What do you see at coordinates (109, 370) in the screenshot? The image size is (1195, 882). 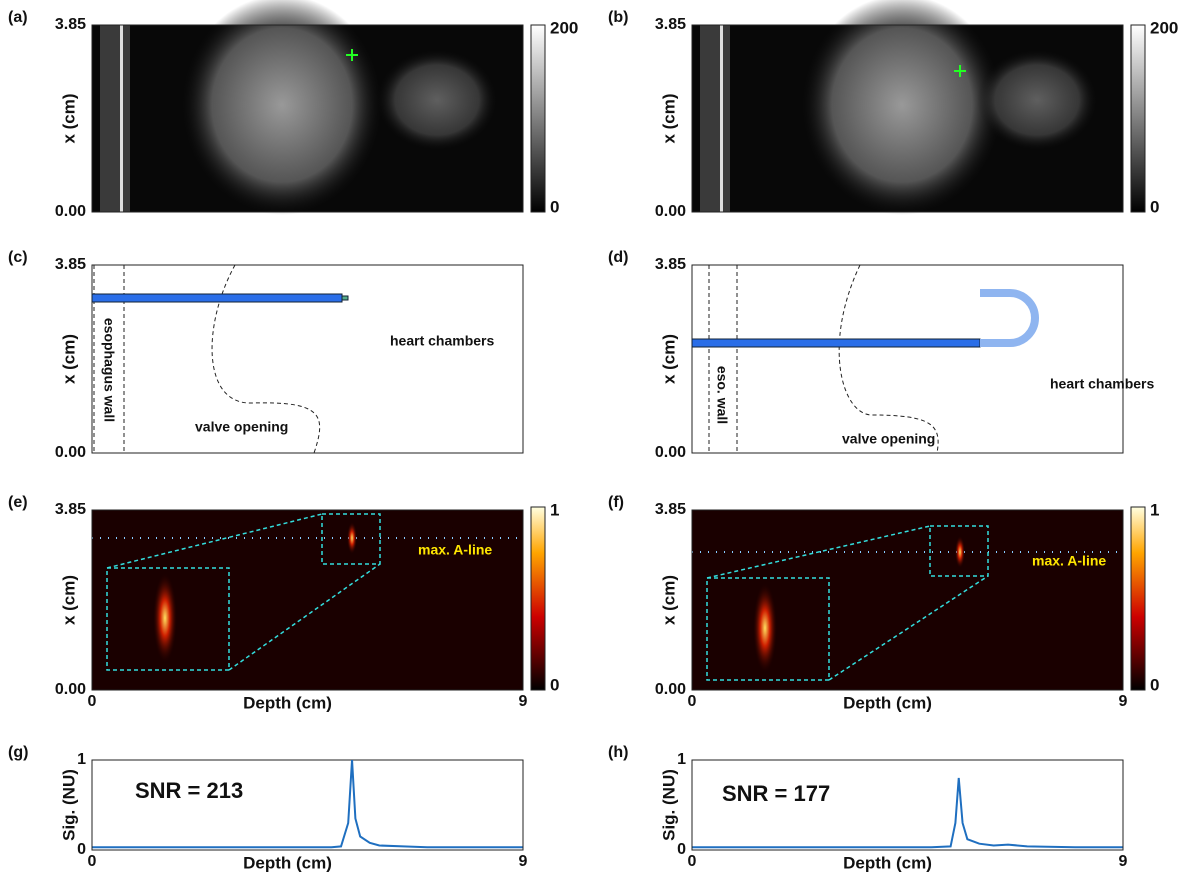 I see `annotation: esophagus wall` at bounding box center [109, 370].